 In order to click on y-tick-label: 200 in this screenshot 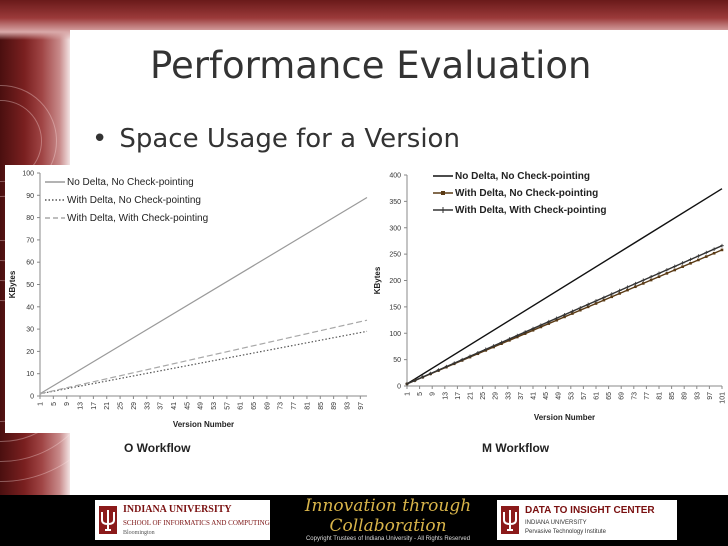, I will do `click(395, 281)`.